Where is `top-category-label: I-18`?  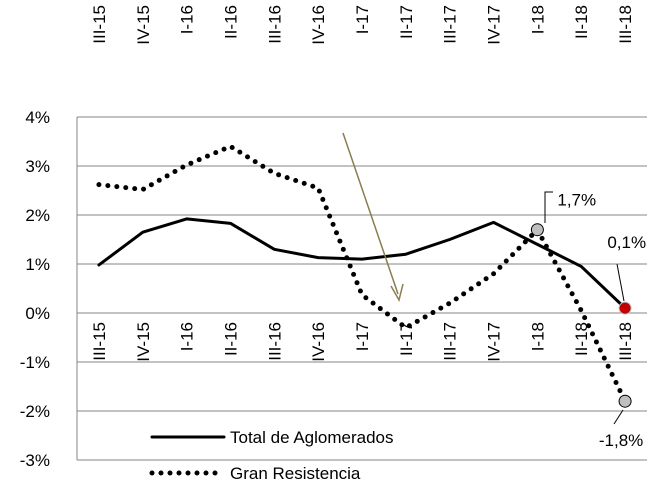
top-category-label: I-18 is located at coordinates (537, 19).